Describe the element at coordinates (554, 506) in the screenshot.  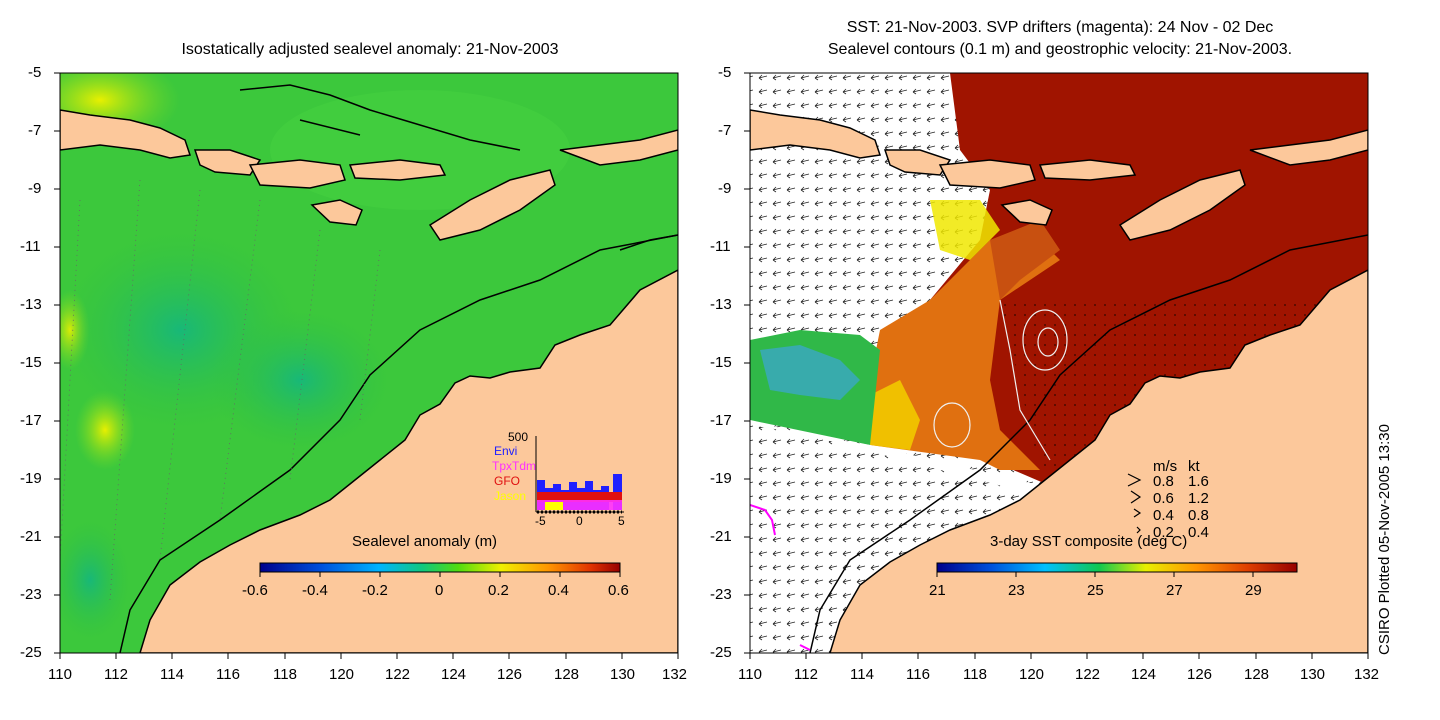
I see `hist-jason-band` at that location.